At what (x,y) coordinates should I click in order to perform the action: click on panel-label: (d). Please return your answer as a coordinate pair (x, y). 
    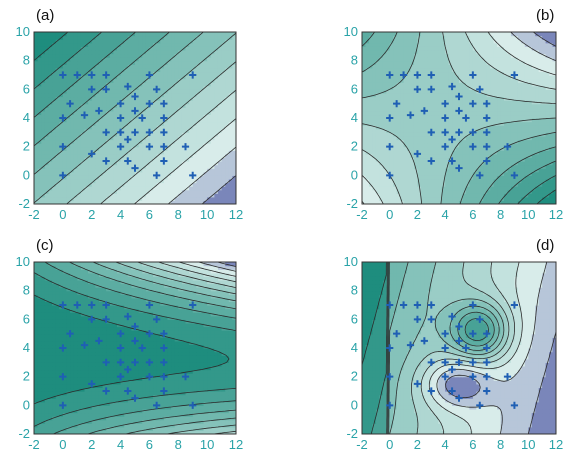
    Looking at the image, I should click on (545, 245).